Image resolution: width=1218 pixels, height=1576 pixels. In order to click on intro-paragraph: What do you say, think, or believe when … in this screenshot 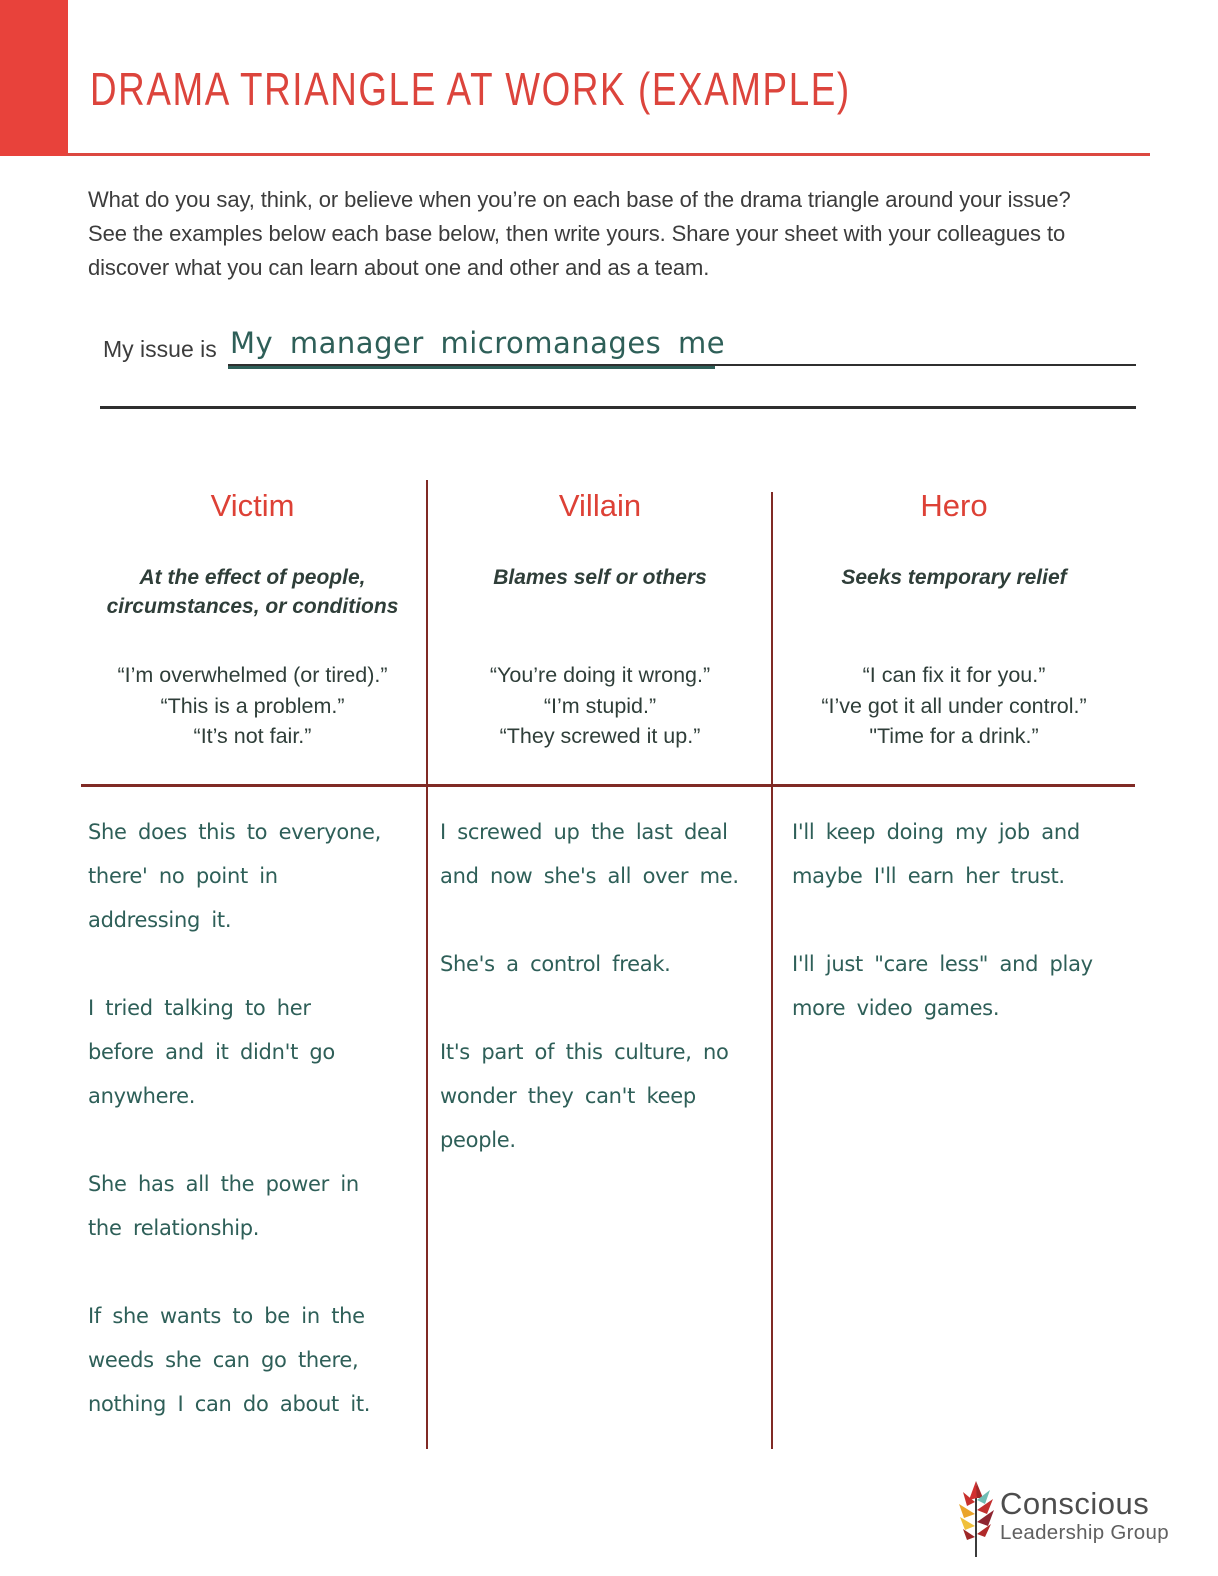, I will do `click(579, 233)`.